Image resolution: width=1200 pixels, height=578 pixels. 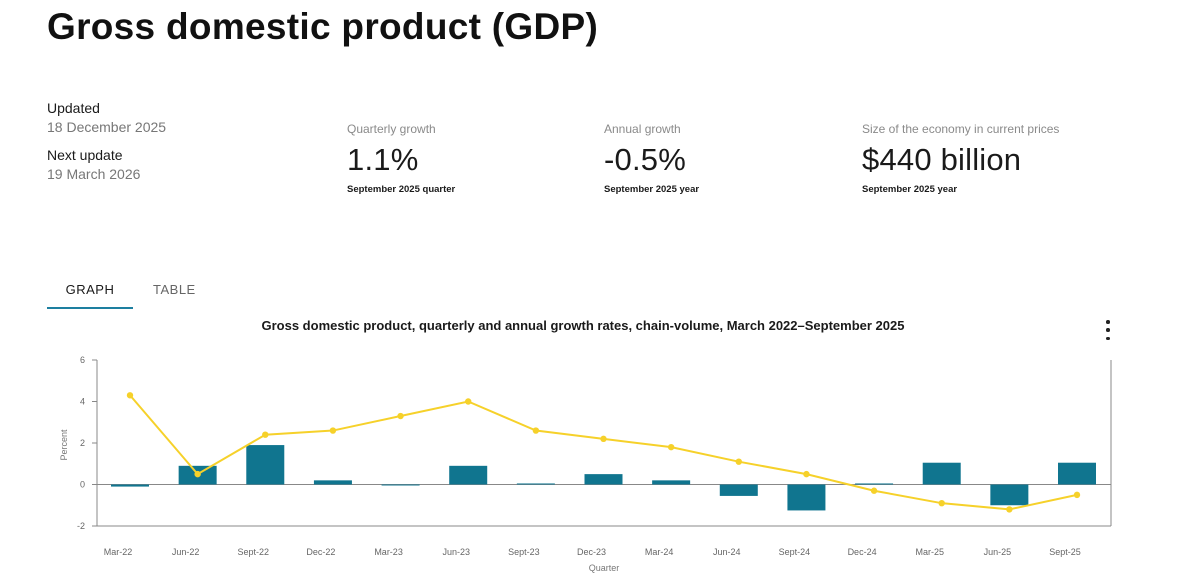 I want to click on tab-table: TABLE, so click(x=174, y=289).